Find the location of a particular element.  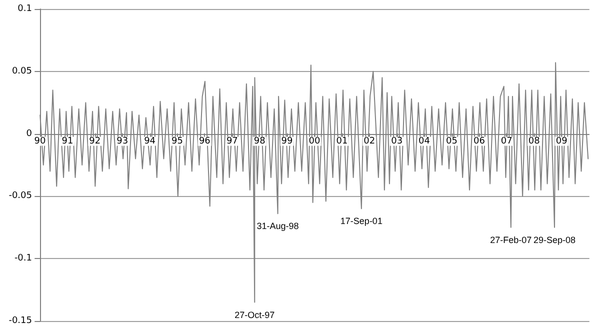

y-tick-label: -0.05 is located at coordinates (20, 196).